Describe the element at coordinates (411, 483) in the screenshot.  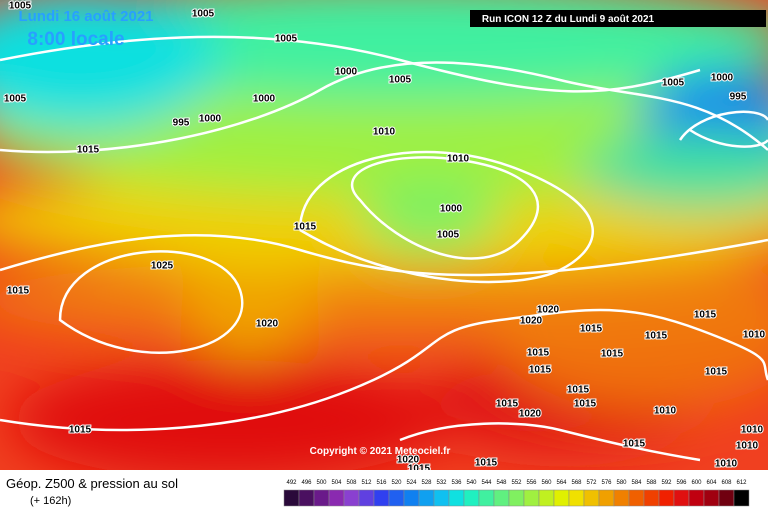
I see `scale-label: 524` at that location.